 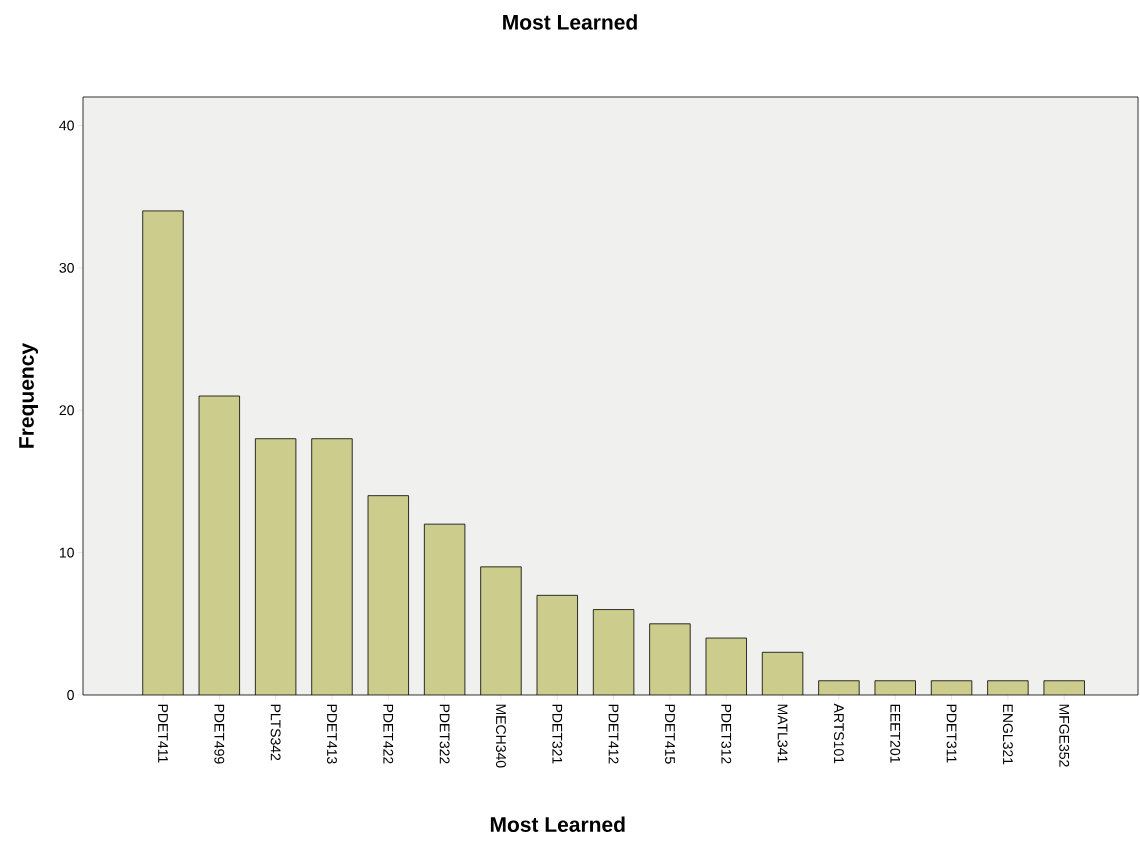 What do you see at coordinates (726, 734) in the screenshot?
I see `x-tick-label: PDET312` at bounding box center [726, 734].